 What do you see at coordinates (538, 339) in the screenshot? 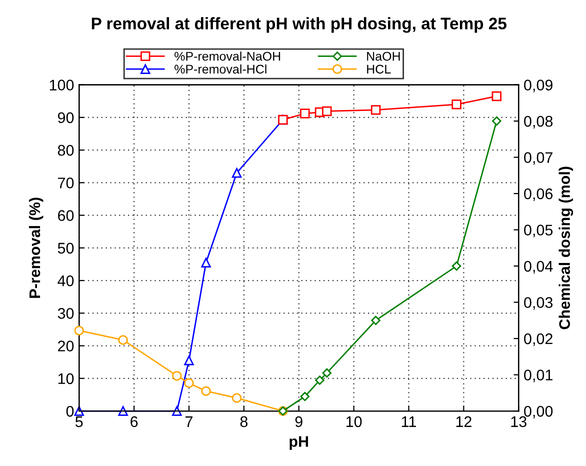
I see `y2-tick-label: 0,02` at bounding box center [538, 339].